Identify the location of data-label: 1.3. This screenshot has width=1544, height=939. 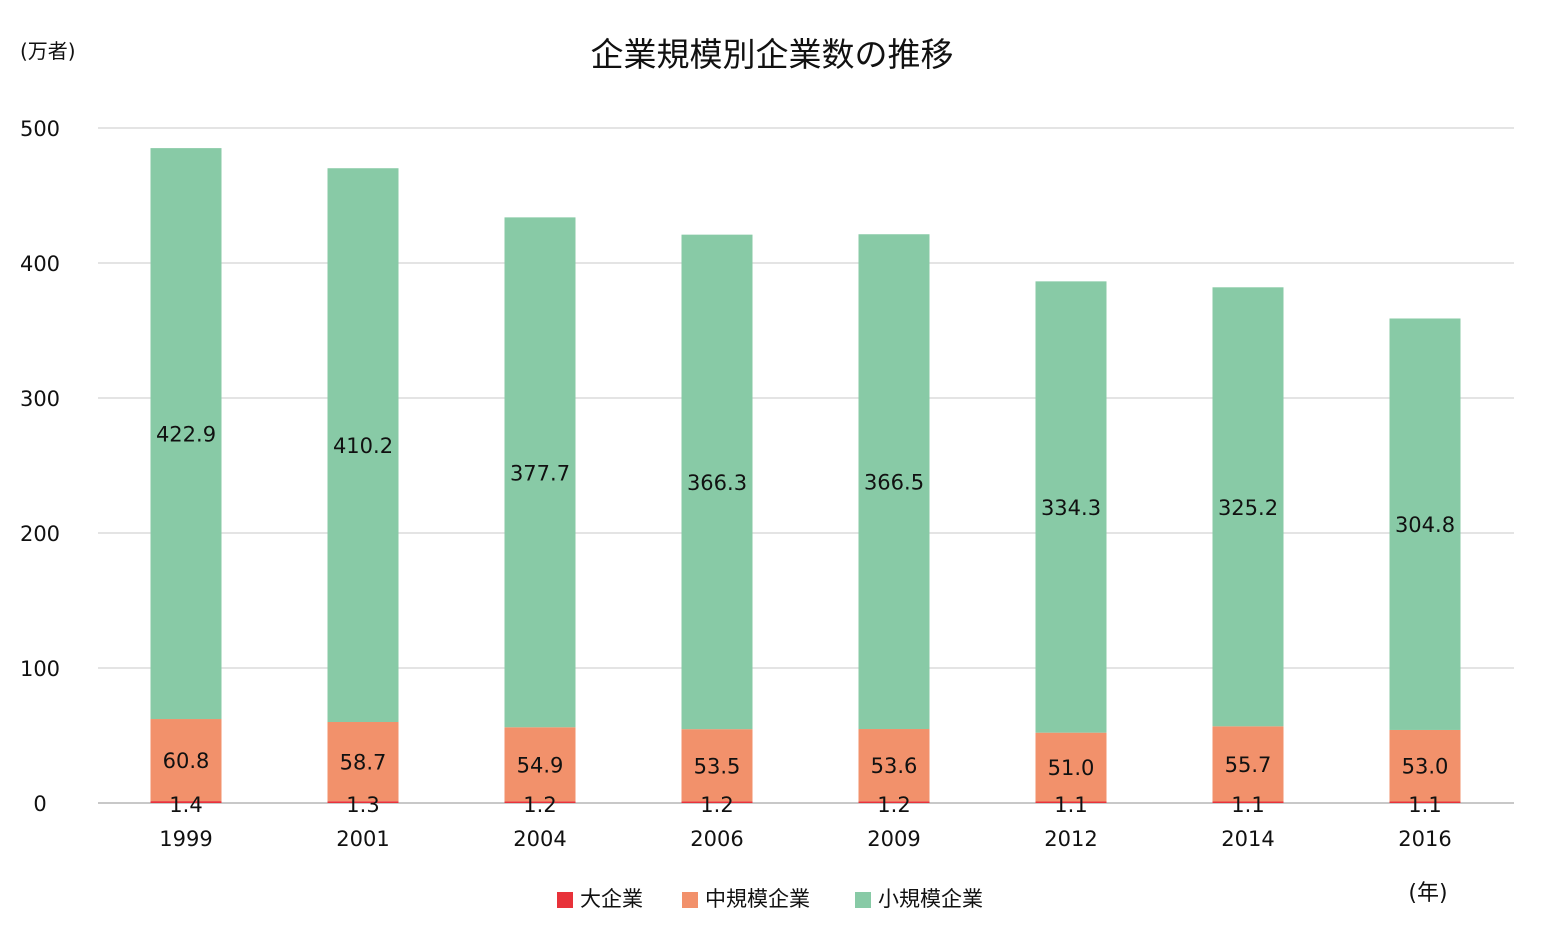
(362, 805).